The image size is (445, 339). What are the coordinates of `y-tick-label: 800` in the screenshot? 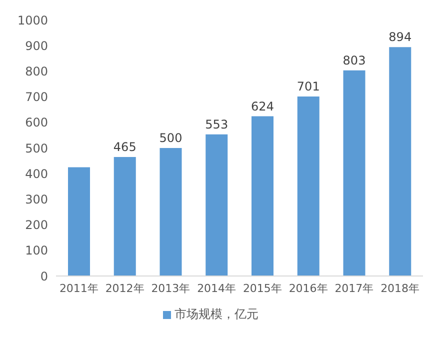 It's located at (36, 71).